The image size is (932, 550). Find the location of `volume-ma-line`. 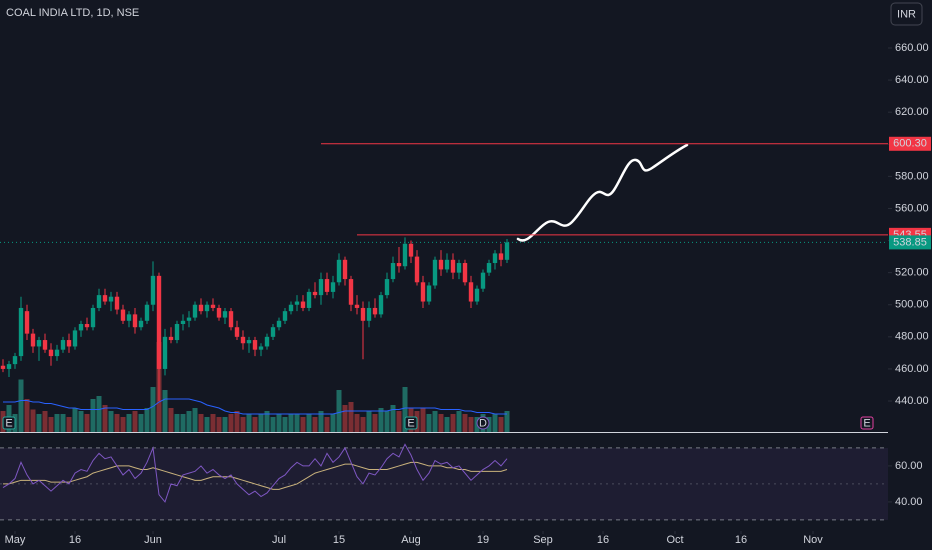

volume-ma-line is located at coordinates (255, 406).